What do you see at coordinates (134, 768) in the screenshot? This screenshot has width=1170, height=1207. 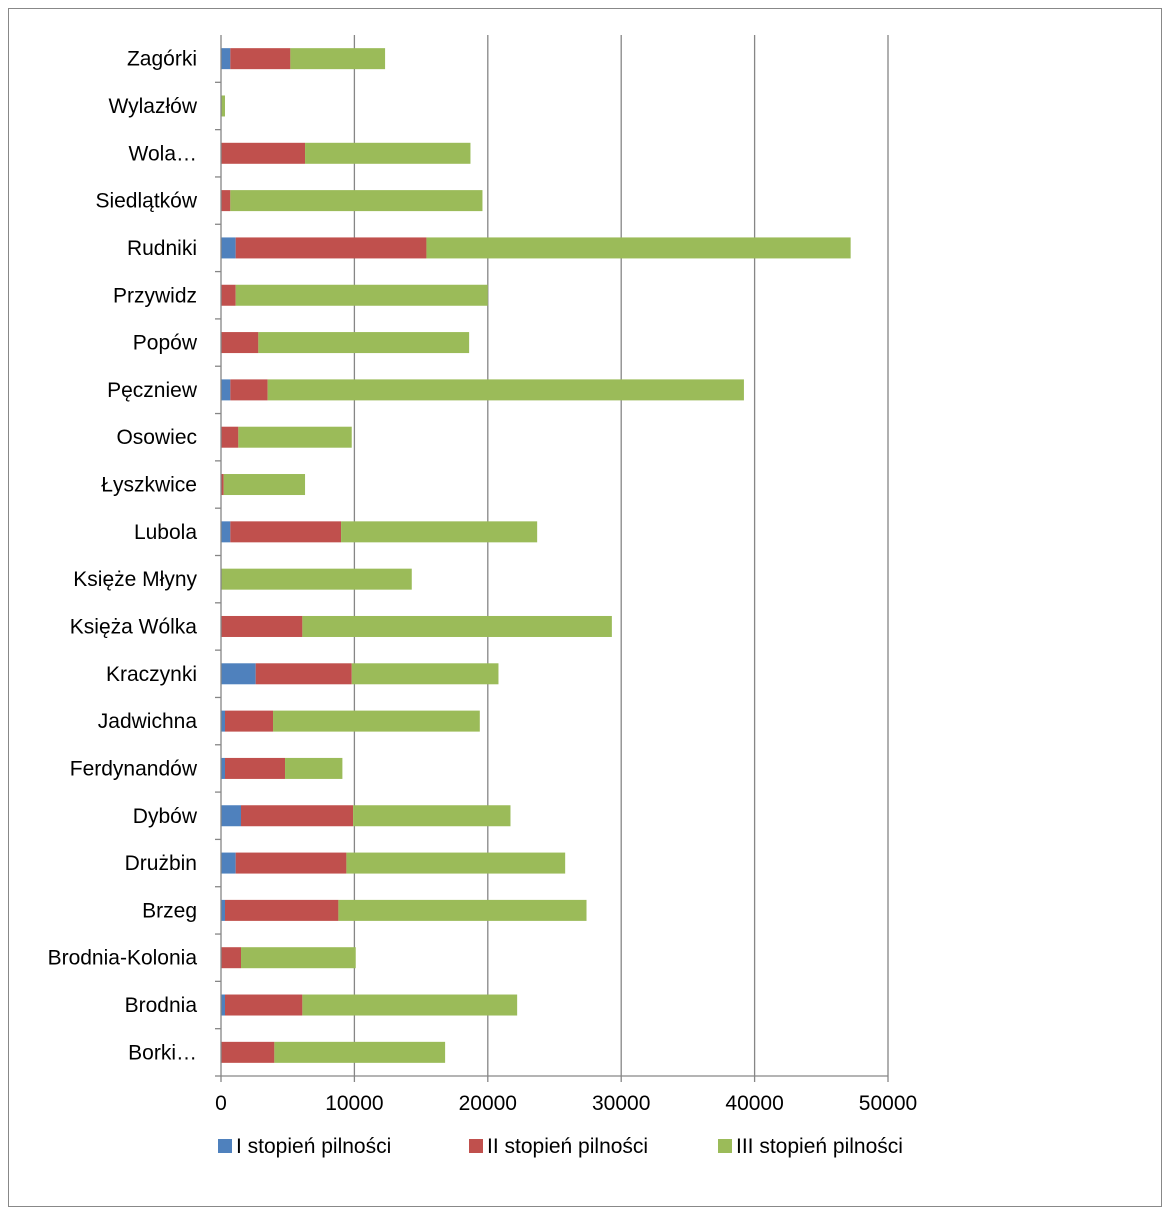 I see `category-label: Ferdynandów` at bounding box center [134, 768].